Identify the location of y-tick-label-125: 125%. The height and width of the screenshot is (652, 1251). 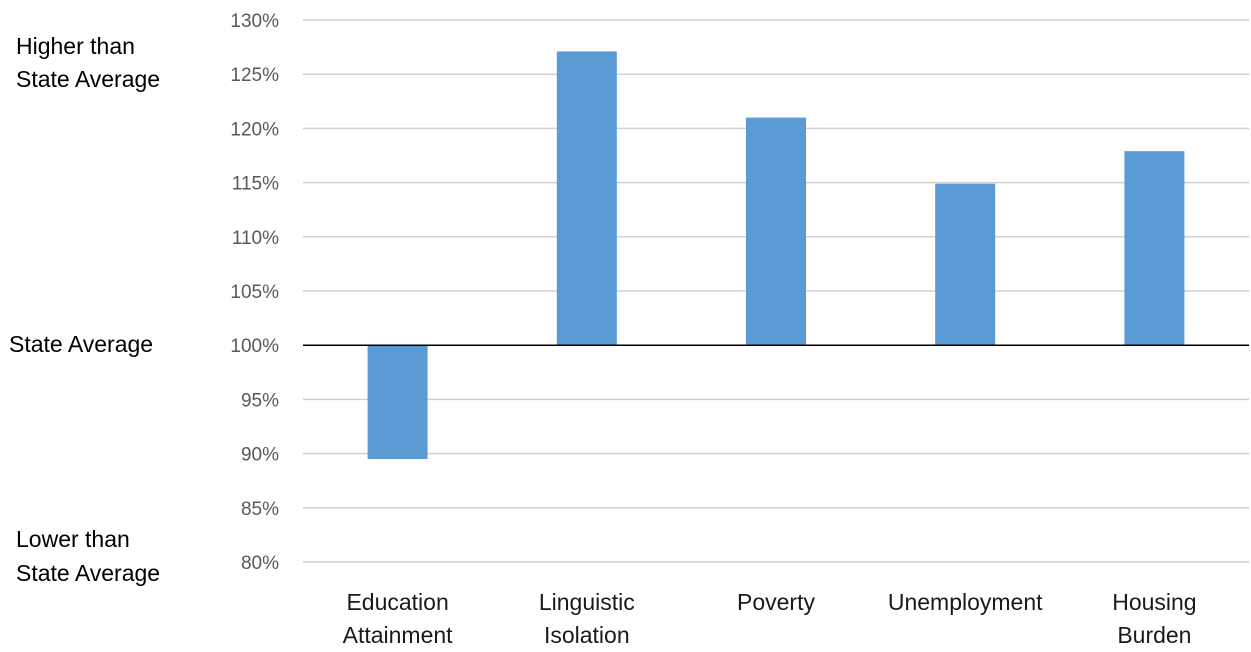
(254, 75).